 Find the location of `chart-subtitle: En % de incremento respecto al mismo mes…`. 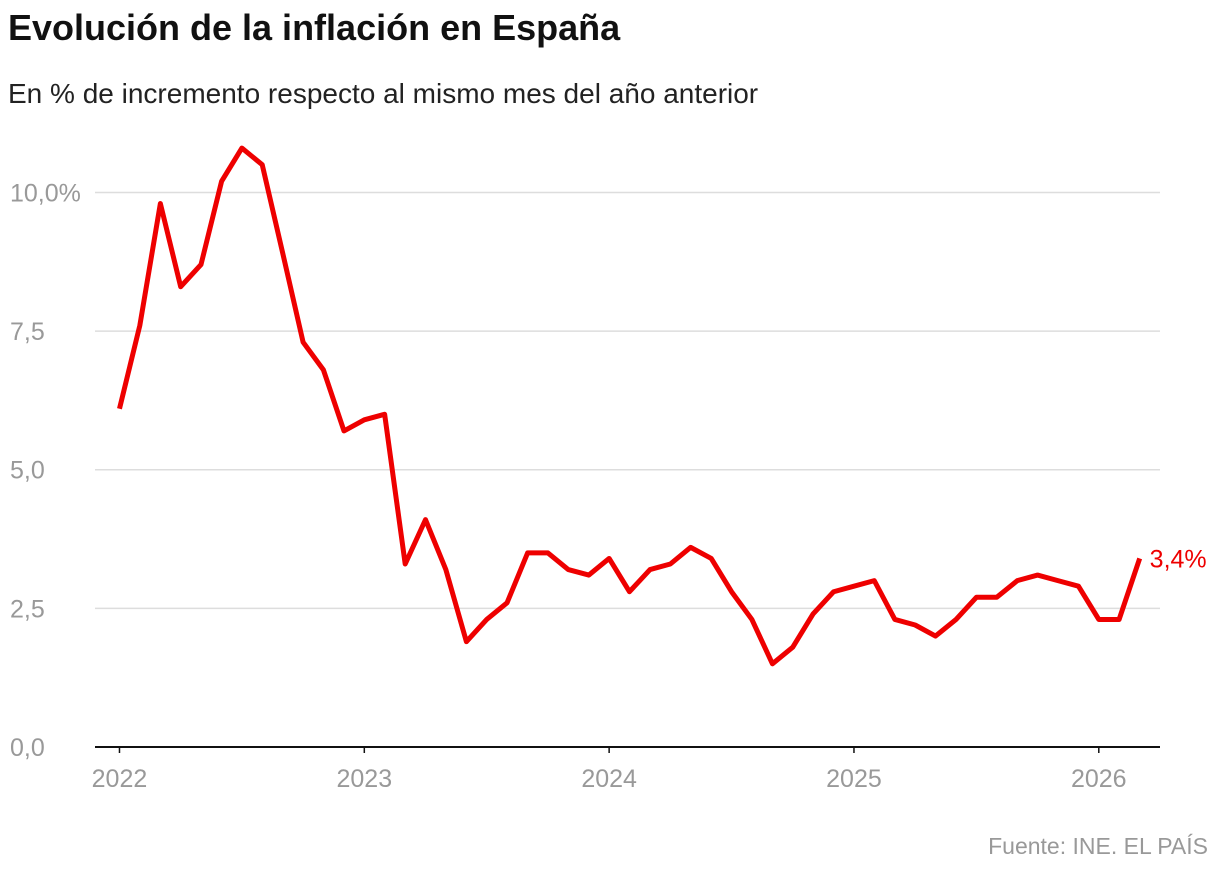

chart-subtitle: En % de incremento respecto al mismo mes… is located at coordinates (383, 93).